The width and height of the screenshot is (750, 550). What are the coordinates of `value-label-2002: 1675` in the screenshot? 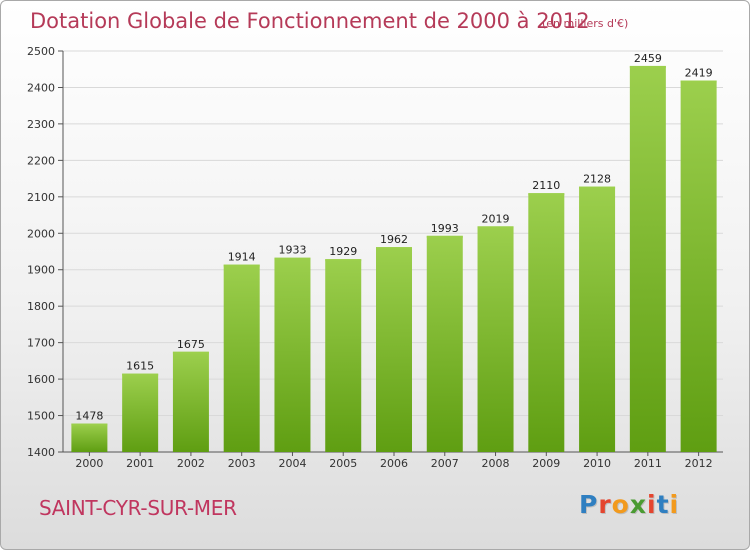 It's located at (191, 344).